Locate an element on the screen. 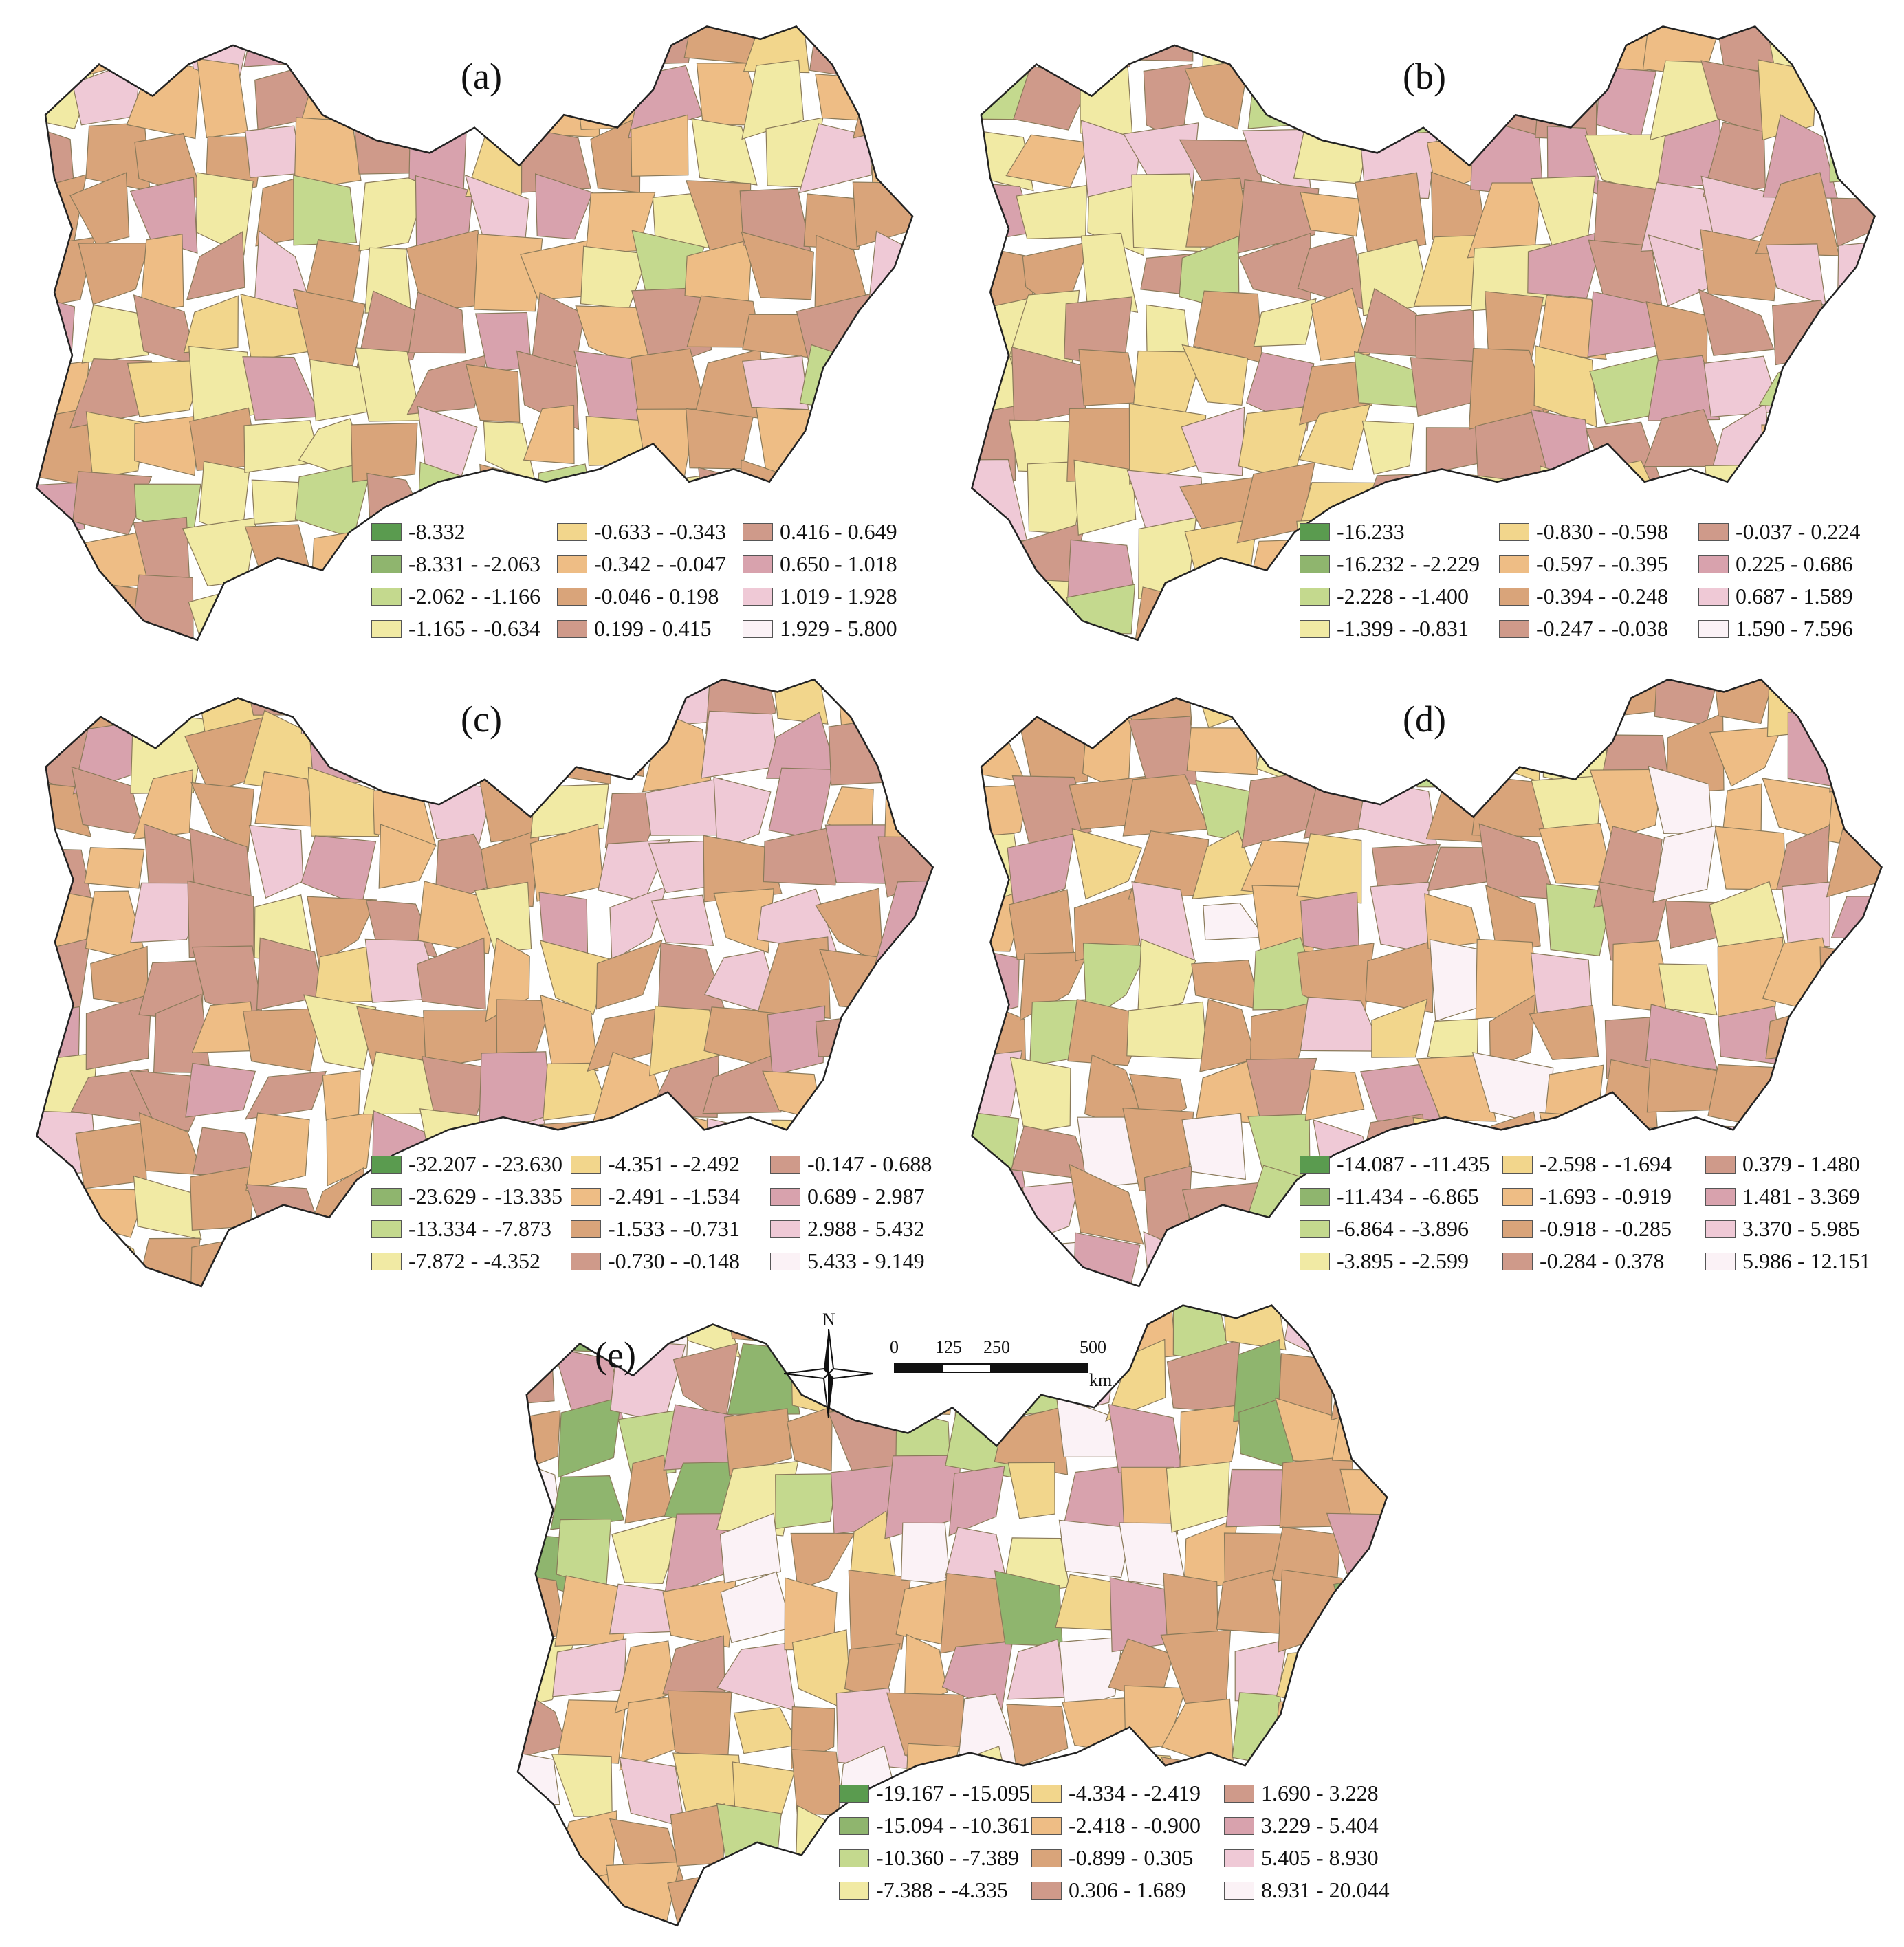 Image resolution: width=1904 pixels, height=1947 pixels. legend-item: -0.037 - 0.224 is located at coordinates (1779, 531).